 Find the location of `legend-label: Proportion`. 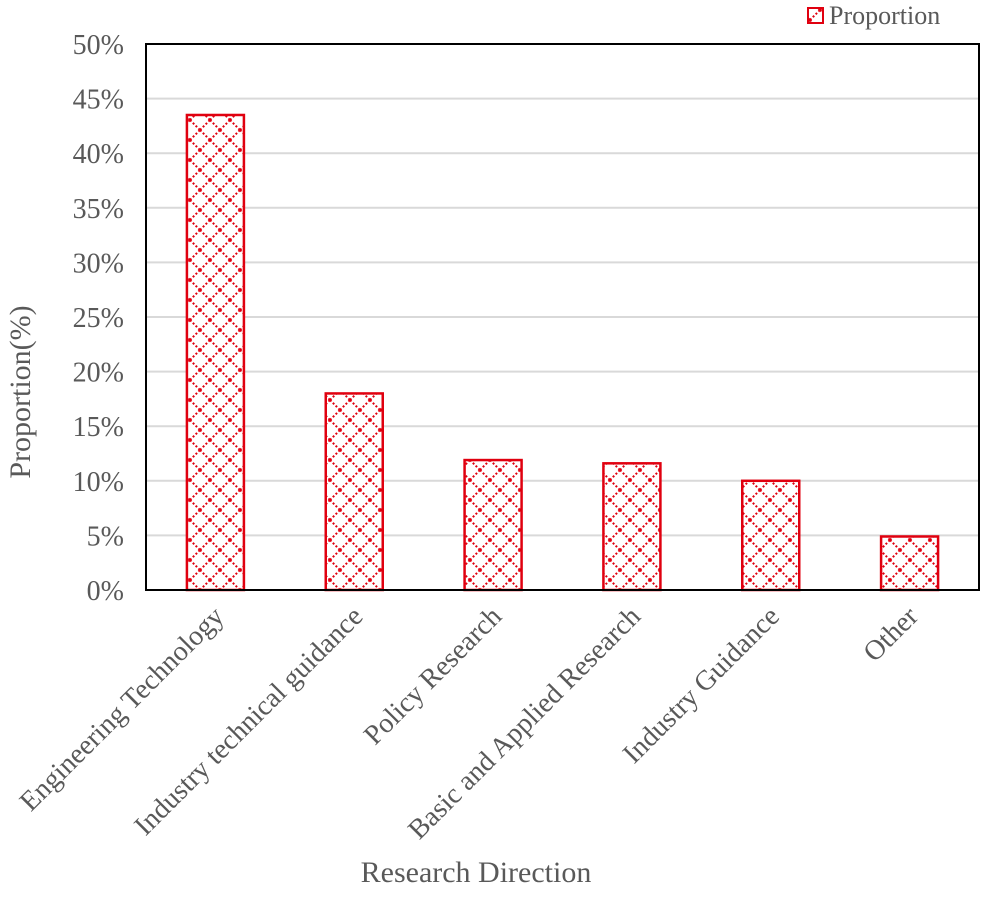

legend-label: Proportion is located at coordinates (884, 15).